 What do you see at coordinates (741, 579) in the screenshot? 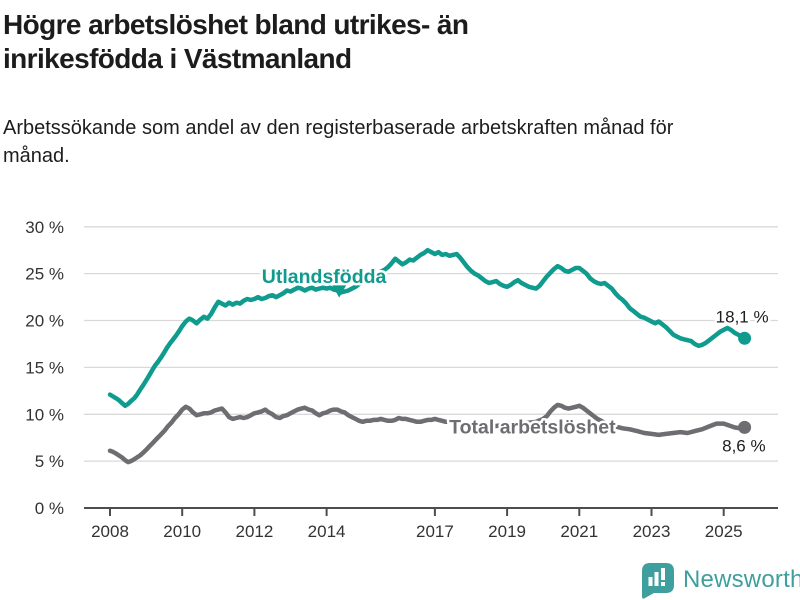
I see `brand-name: Newsworthy` at bounding box center [741, 579].